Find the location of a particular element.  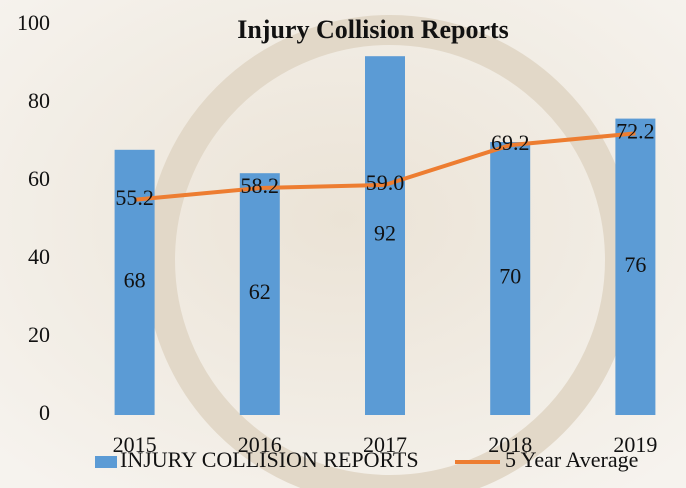

y-tick-label: 80 is located at coordinates (39, 100).